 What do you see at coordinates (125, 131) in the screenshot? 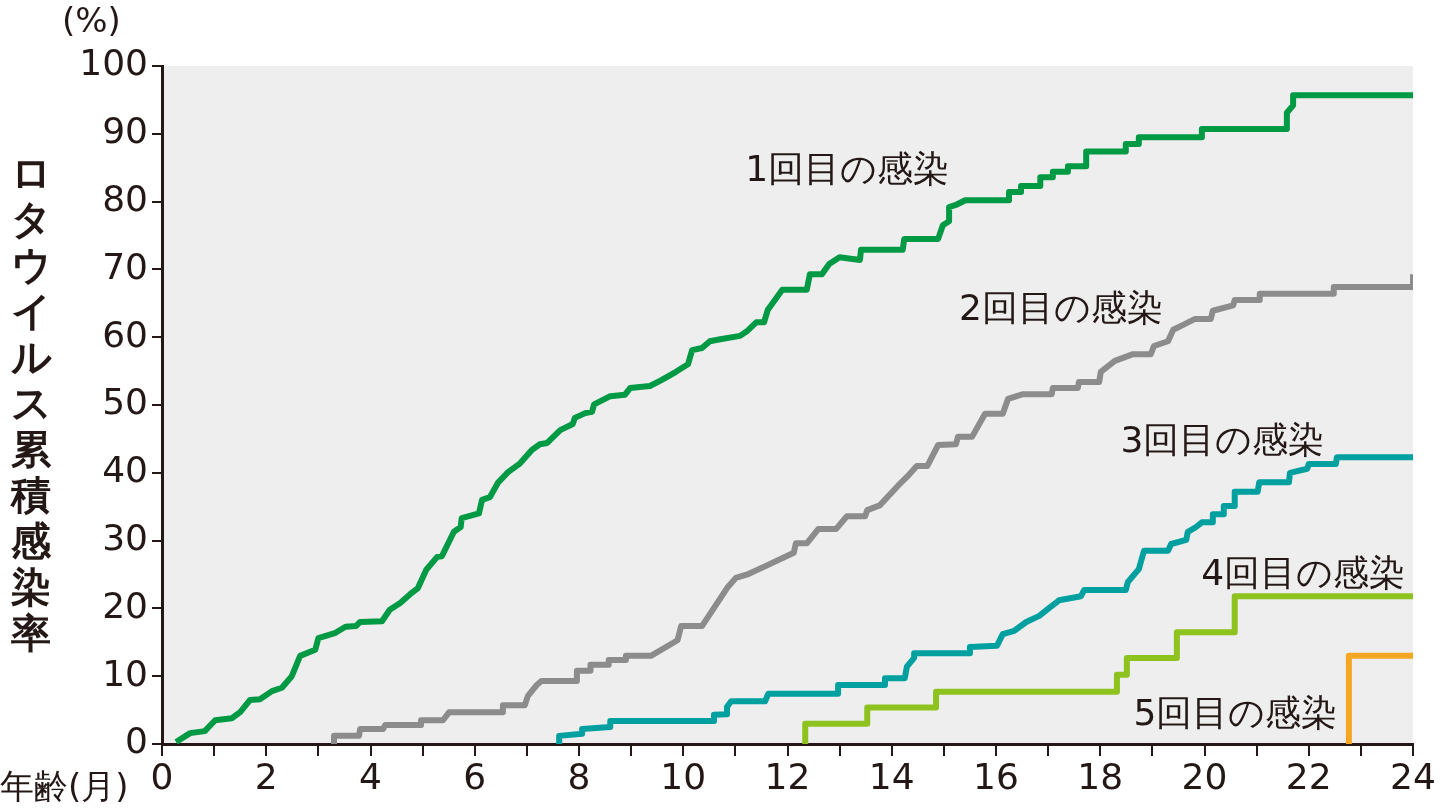
I see `y-tick-label: 90` at bounding box center [125, 131].